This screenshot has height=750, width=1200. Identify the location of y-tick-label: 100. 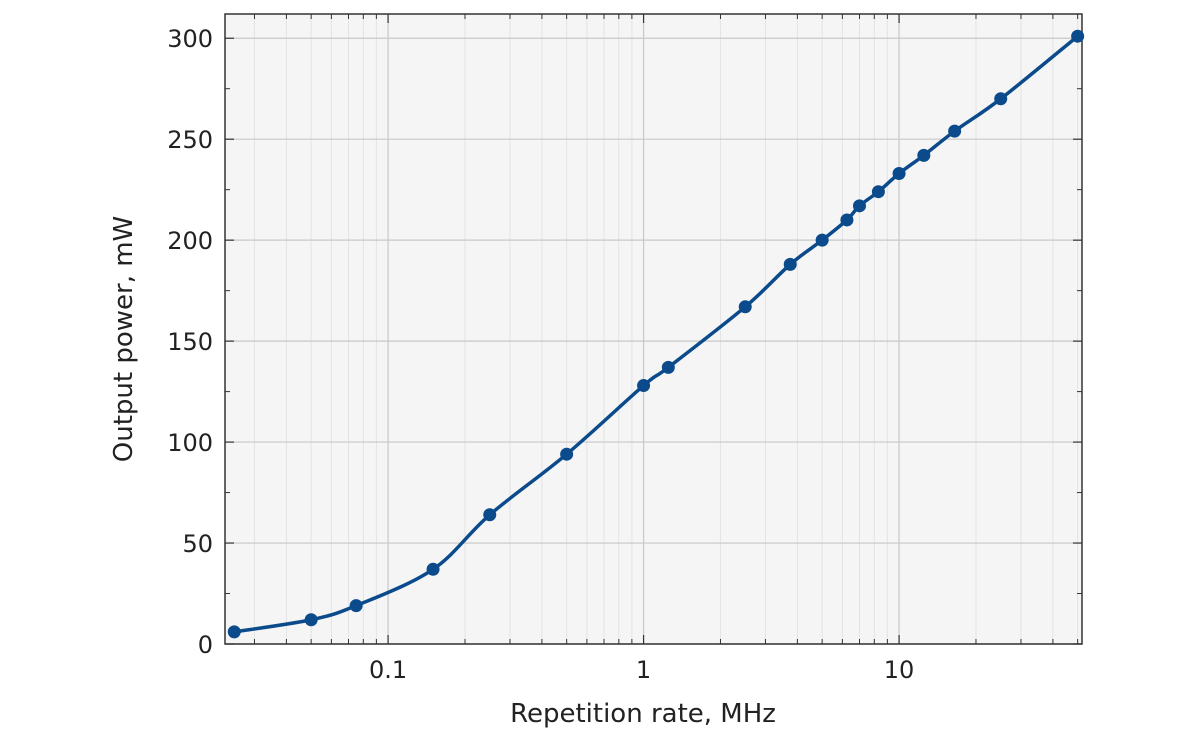
(190, 443).